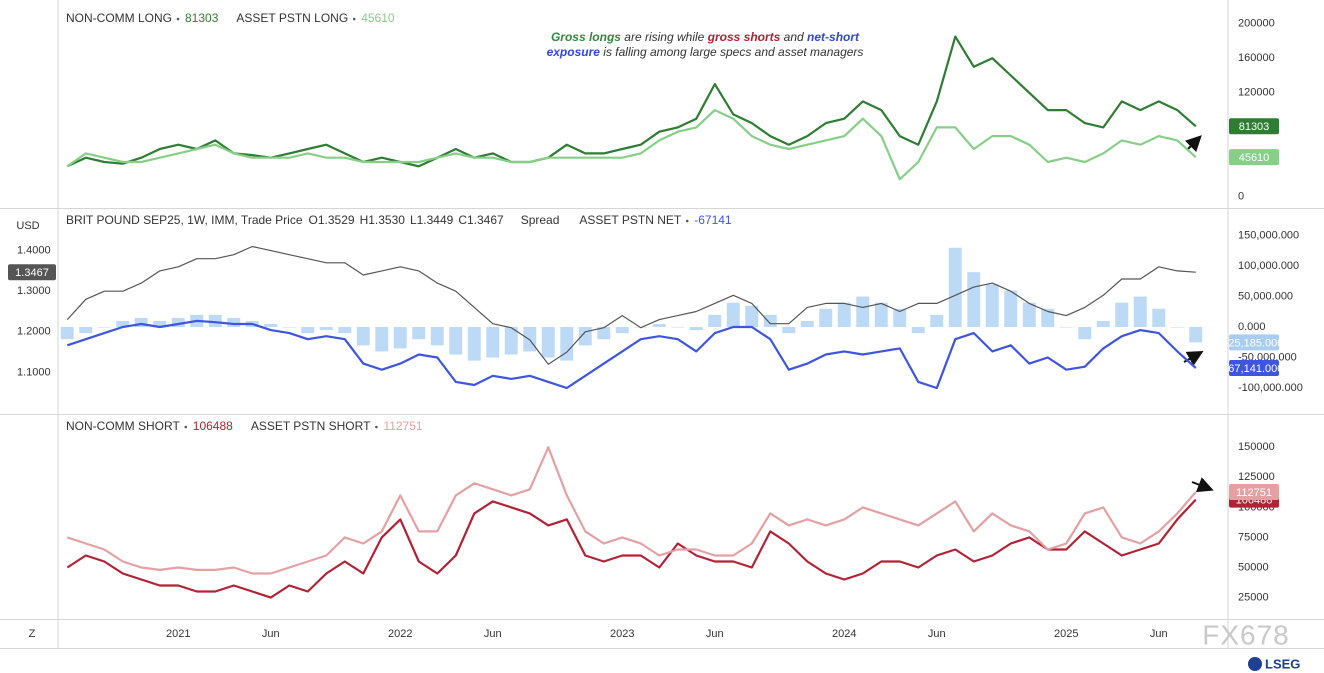 This screenshot has width=1324, height=673. Describe the element at coordinates (1265, 296) in the screenshot. I see `y-tick-label: 50,000.000` at that location.